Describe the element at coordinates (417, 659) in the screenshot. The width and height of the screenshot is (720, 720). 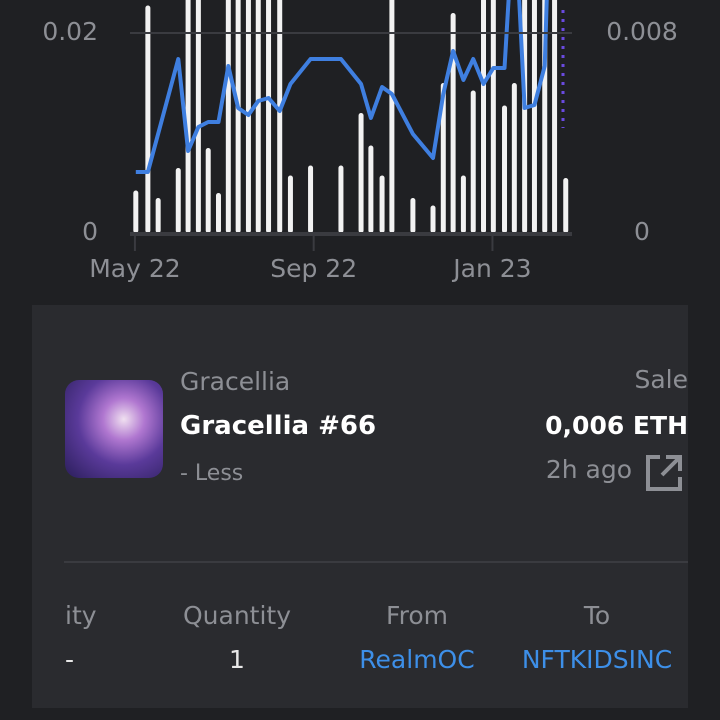
I see `link: RealmOC` at that location.